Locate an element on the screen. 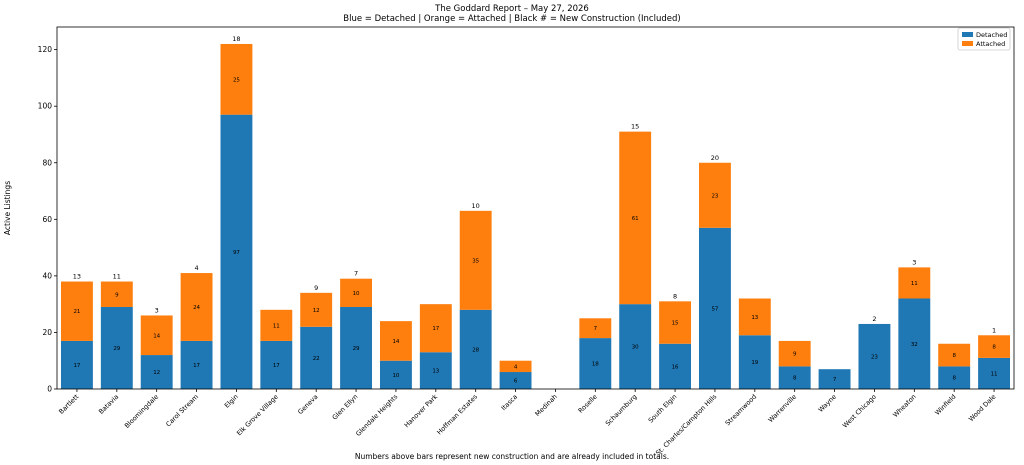 The height and width of the screenshot is (465, 1024). y-axis-label: Active Listings is located at coordinates (7, 208).